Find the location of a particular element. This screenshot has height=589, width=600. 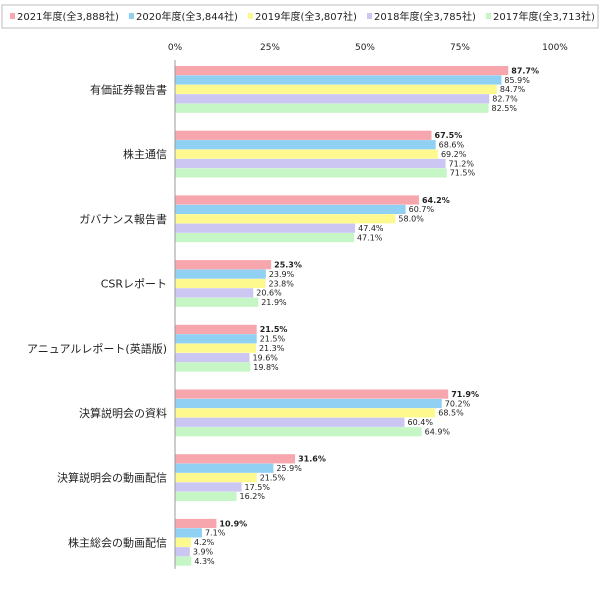

legend-box is located at coordinates (300, 16).